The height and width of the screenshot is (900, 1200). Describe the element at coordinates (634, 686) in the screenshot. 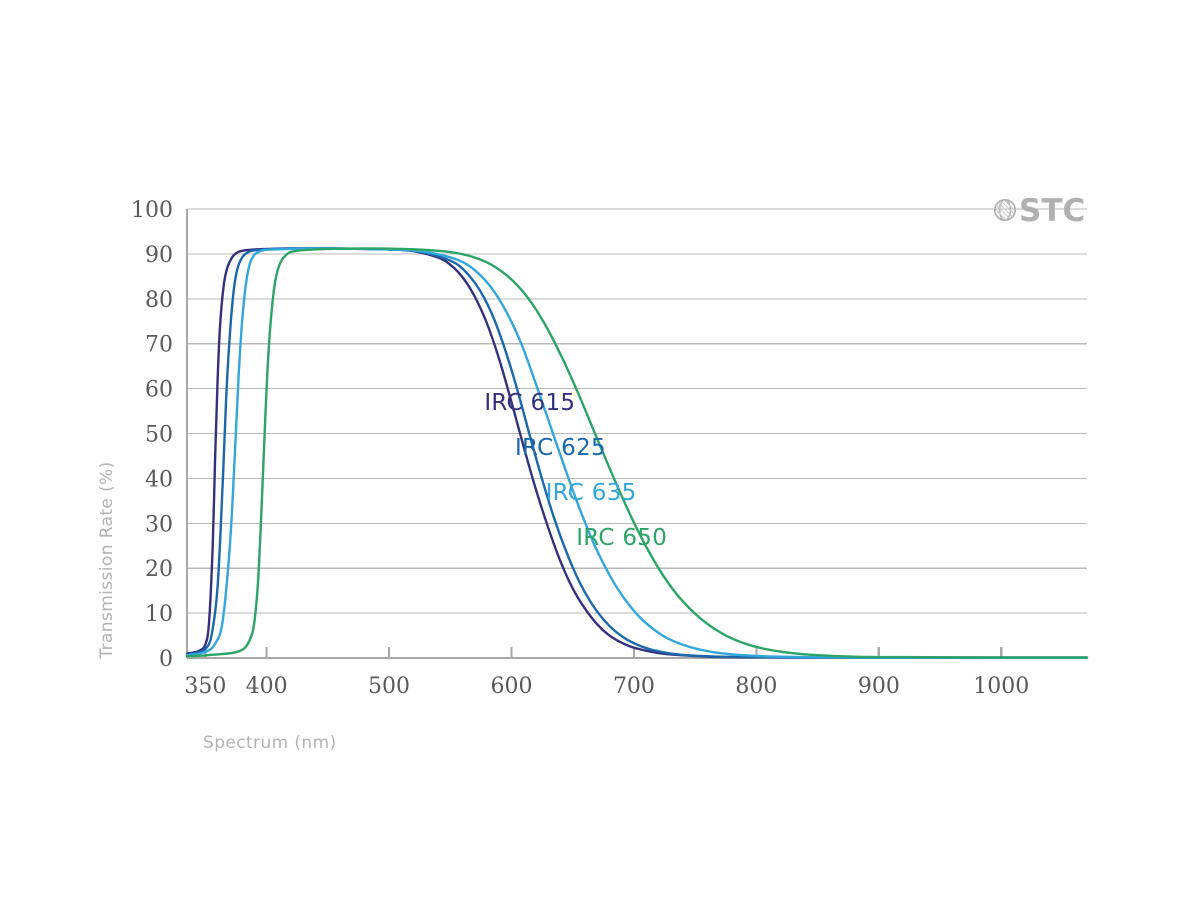

I see `x-tick-label-700: 700` at that location.